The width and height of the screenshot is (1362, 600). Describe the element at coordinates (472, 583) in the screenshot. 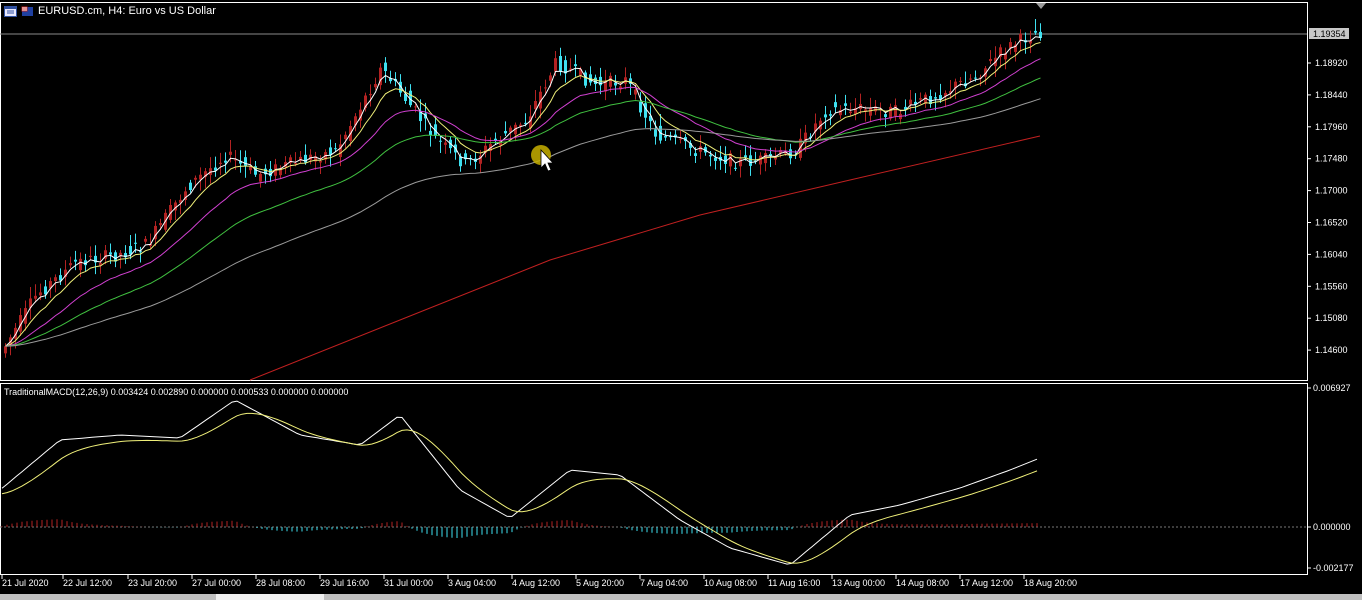

I see `time-axis-label: 3 Aug 04:00` at that location.